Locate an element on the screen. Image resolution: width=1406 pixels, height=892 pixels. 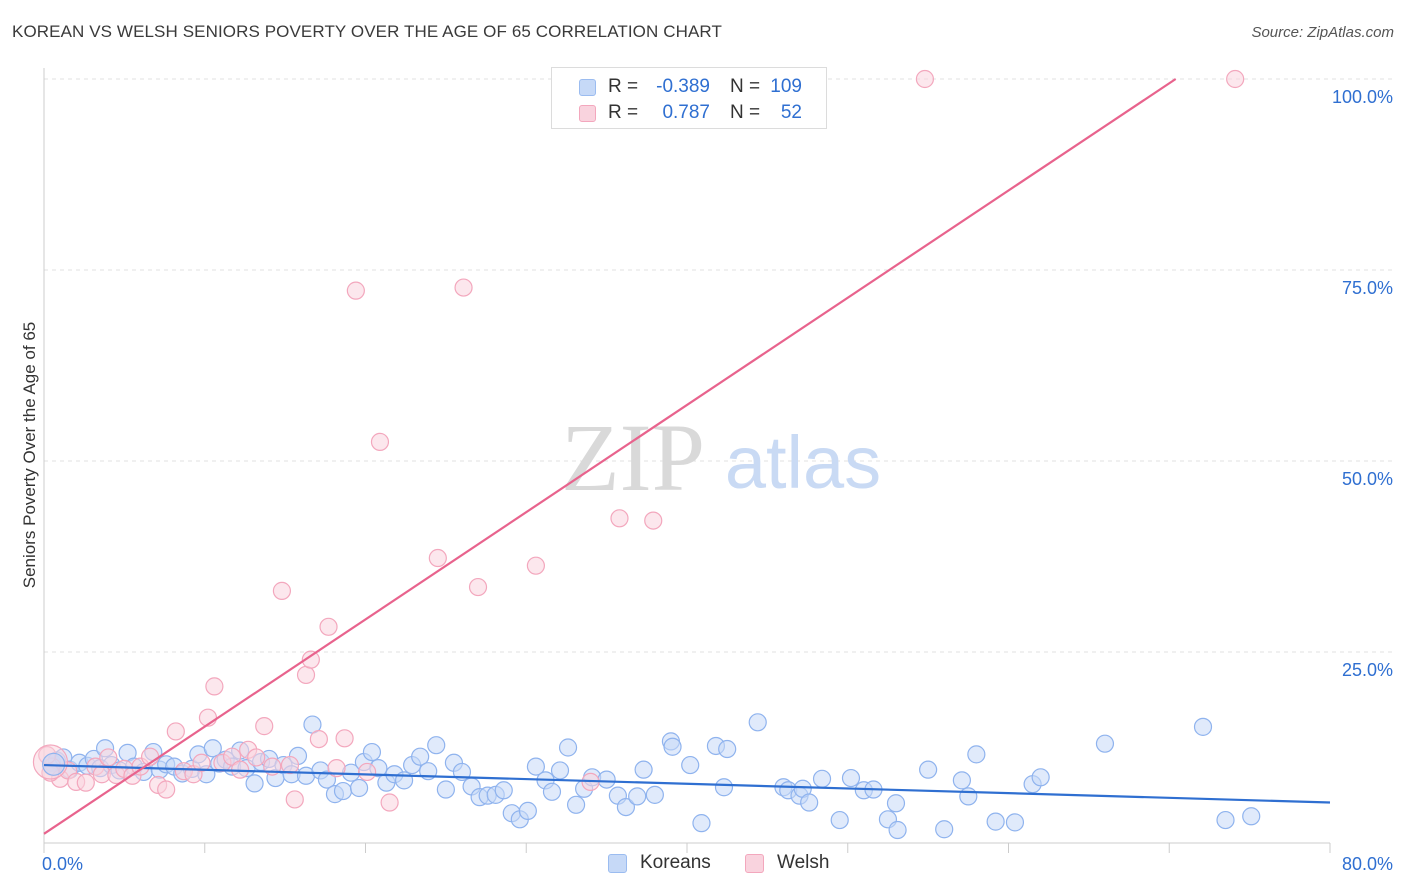
n-value: 109 is located at coordinates (786, 86).